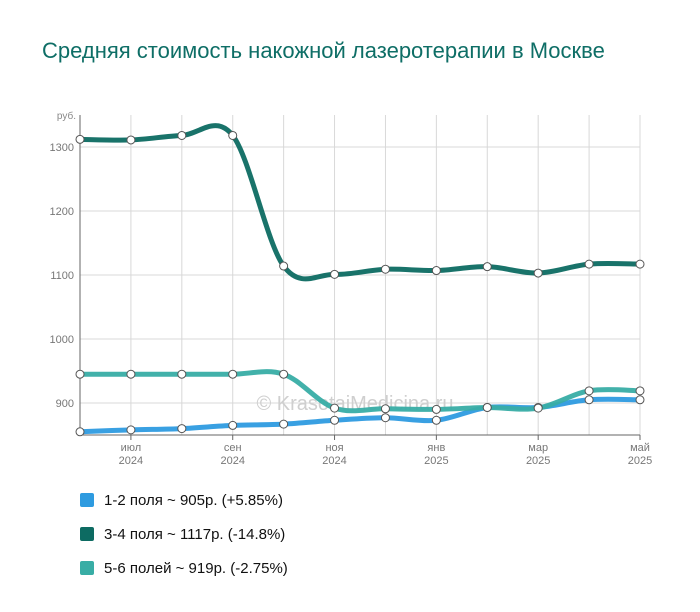 This screenshot has width=700, height=612. I want to click on legend-item-s1: 1-2 поля ~ 905р. (+5.85%), so click(184, 500).